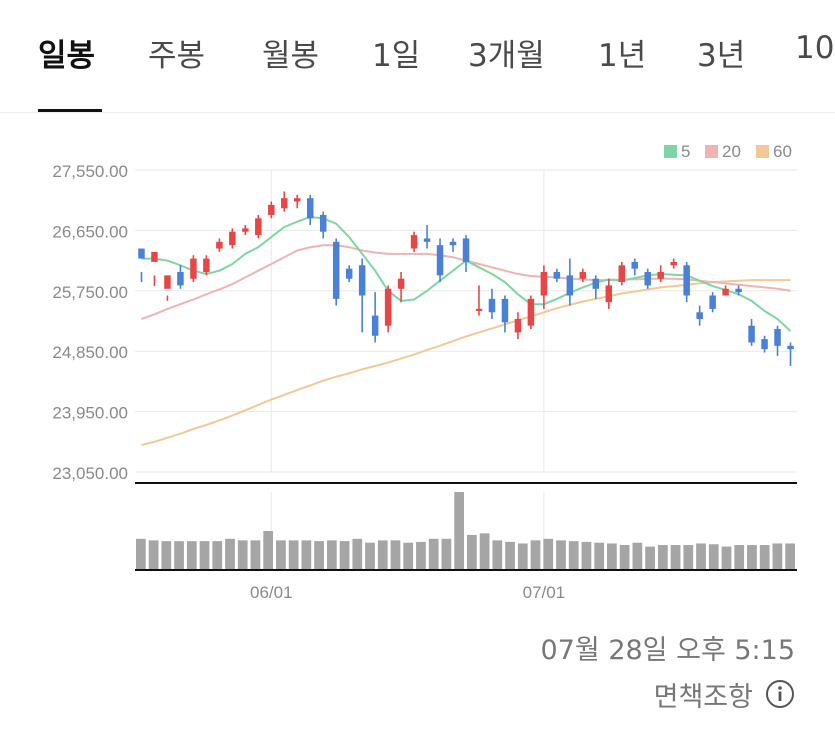 Image resolution: width=835 pixels, height=731 pixels. I want to click on tab-daily: 일봉, so click(67, 56).